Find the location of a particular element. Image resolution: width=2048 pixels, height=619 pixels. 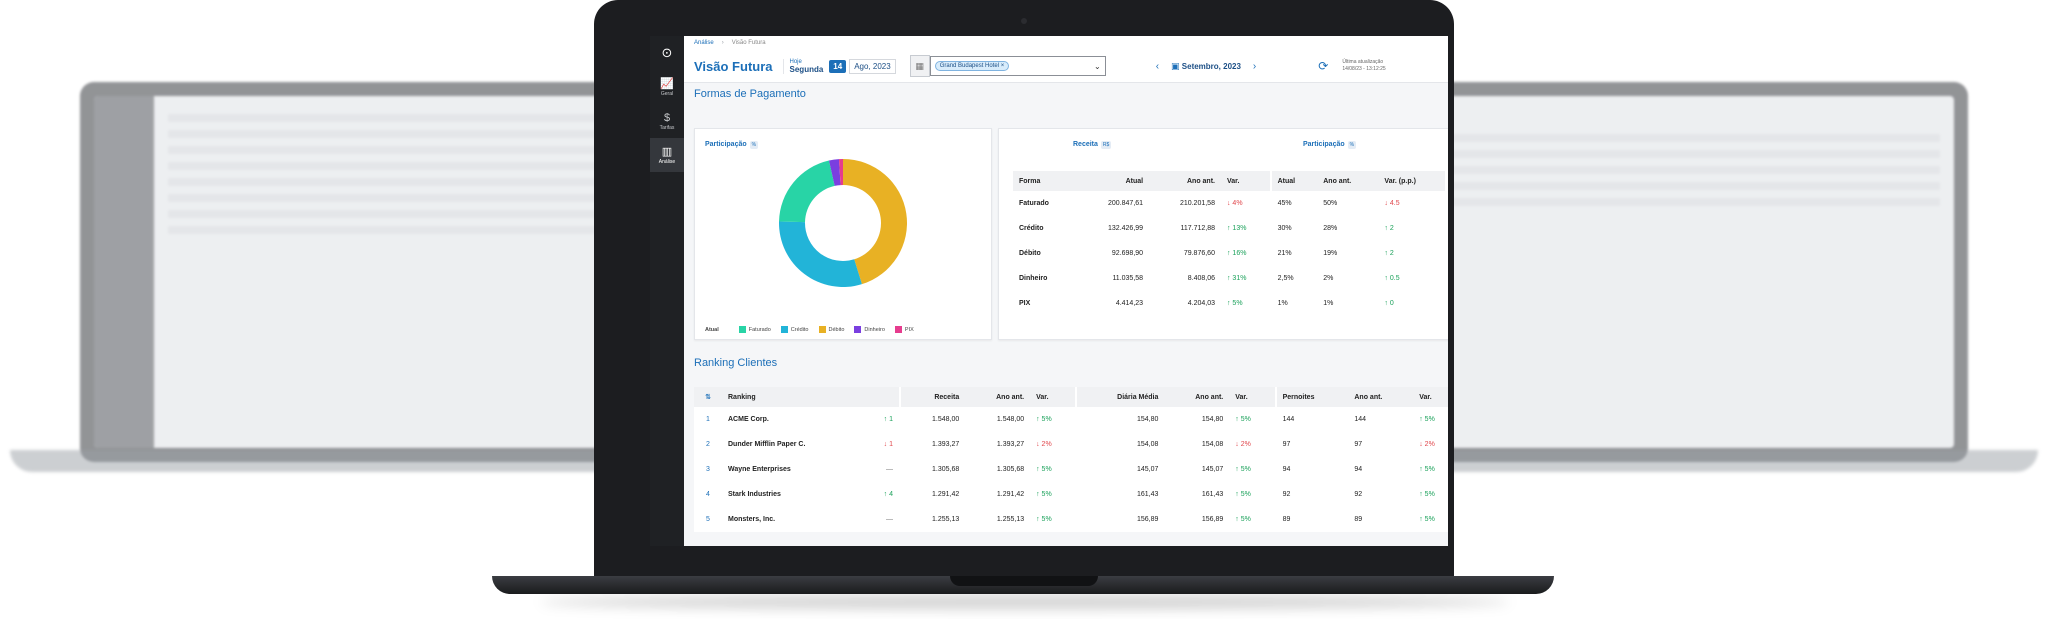

participacao-ano-ant: 50% is located at coordinates (1330, 203).